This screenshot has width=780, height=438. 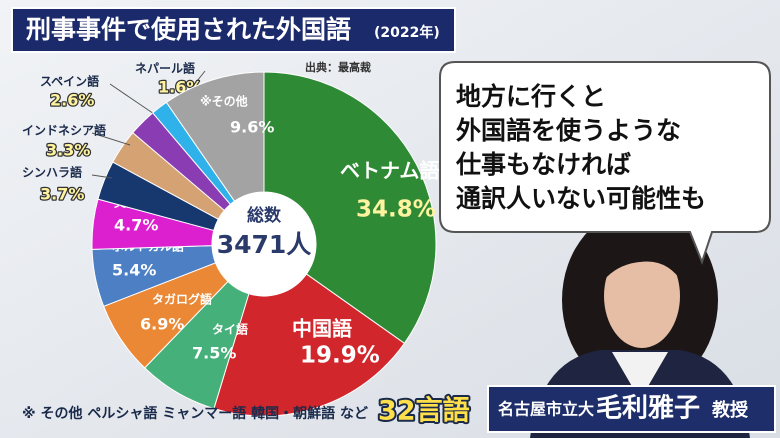 I want to click on slice-label: 中国語, so click(x=322, y=329).